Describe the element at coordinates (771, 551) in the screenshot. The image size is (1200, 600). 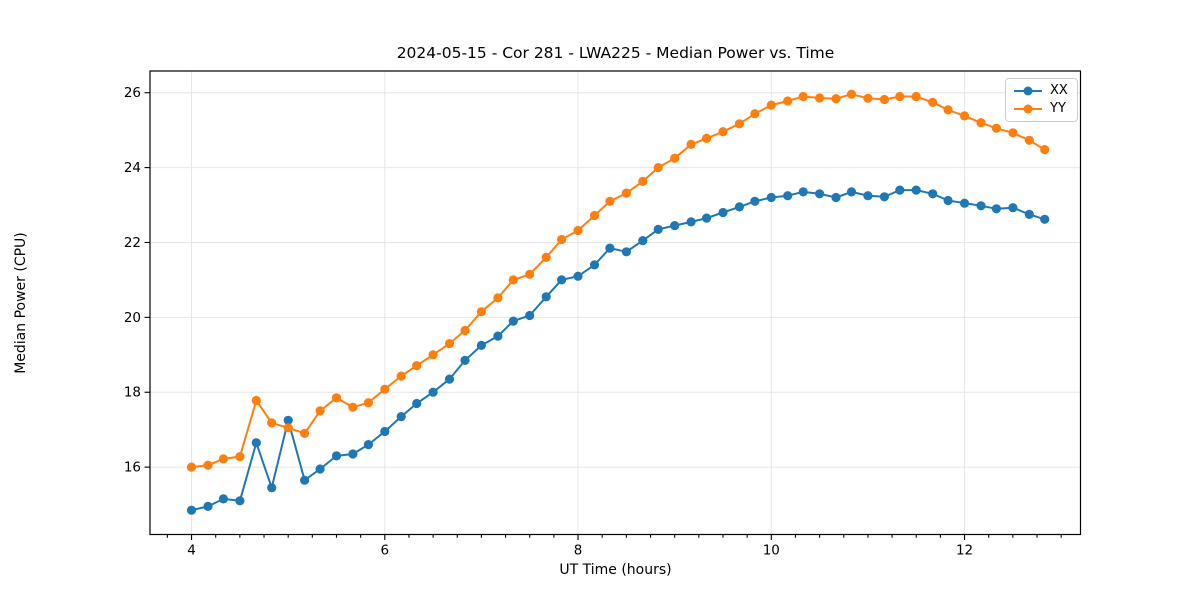
I see `x-tick-label: 10` at that location.